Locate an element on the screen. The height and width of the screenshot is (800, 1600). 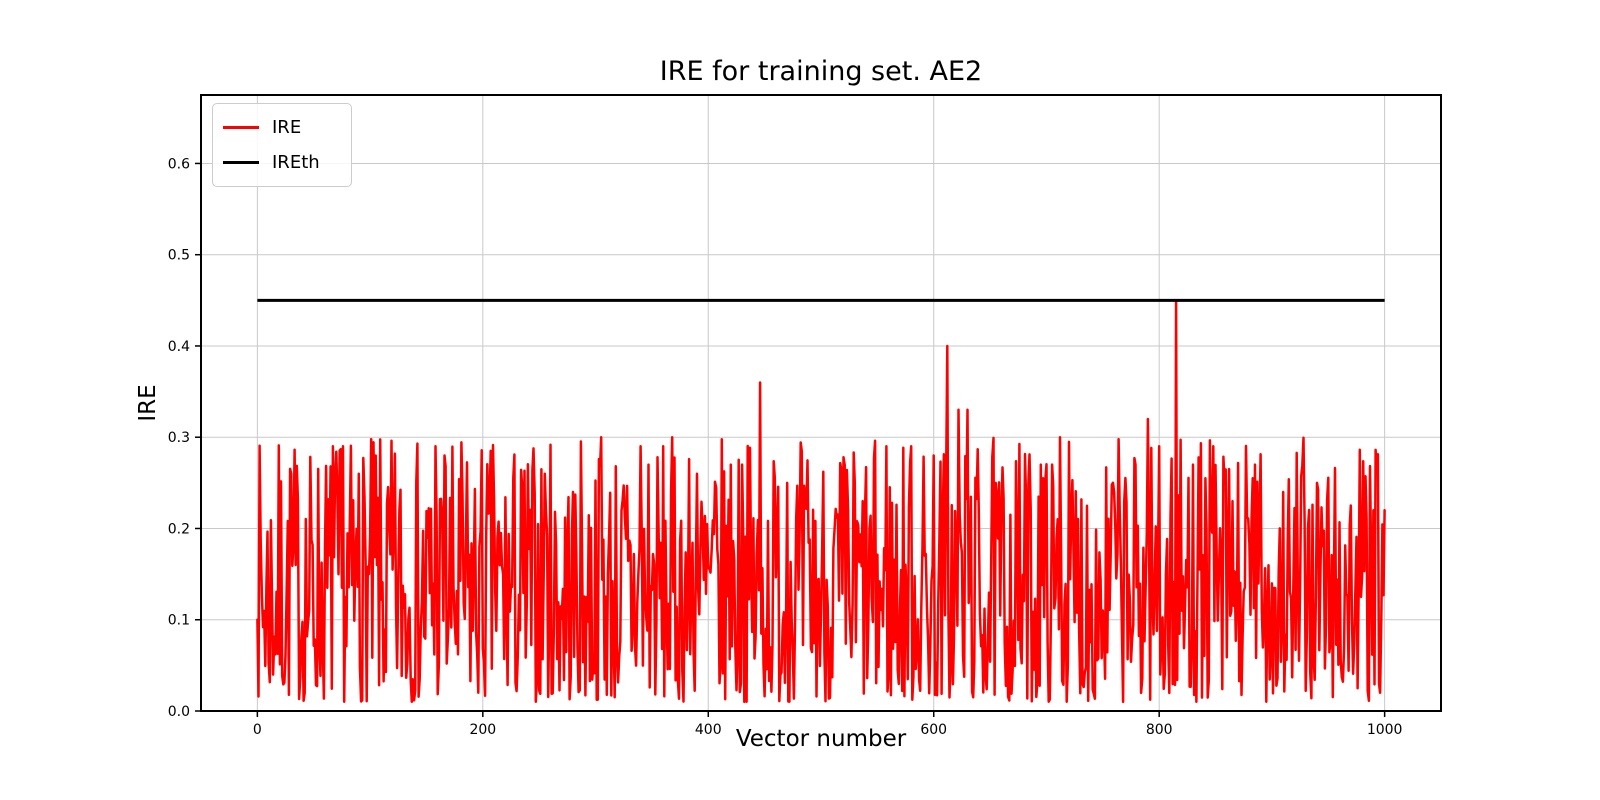
x-tick-label: 600 is located at coordinates (933, 730).